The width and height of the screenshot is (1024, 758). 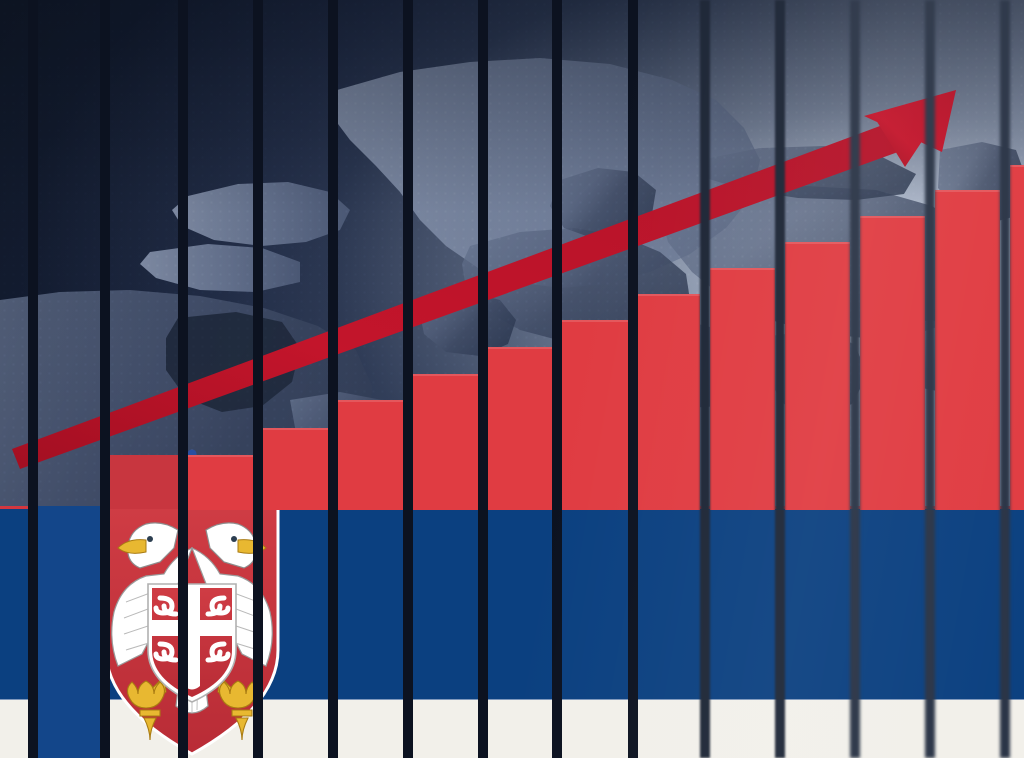 I want to click on flag-band-divider, so click(x=512, y=700).